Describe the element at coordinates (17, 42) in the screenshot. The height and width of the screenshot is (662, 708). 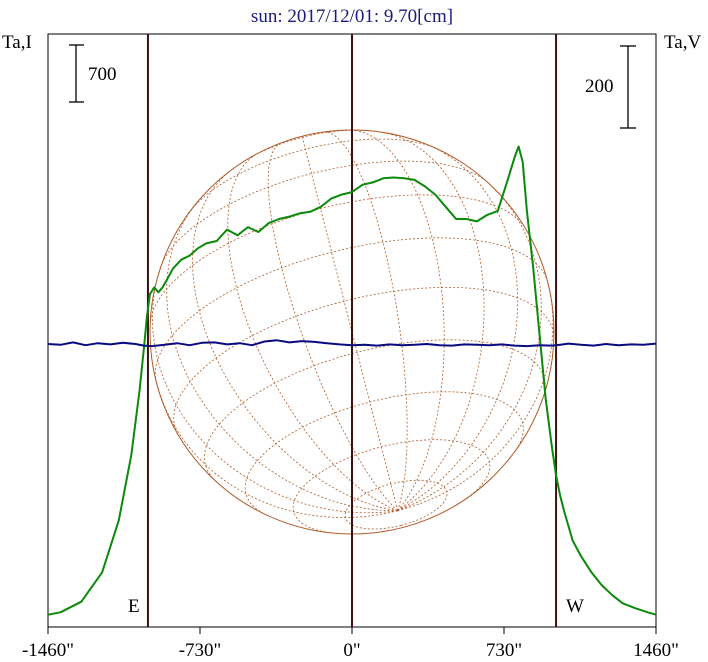
I see `left-axis-label: Ta,I` at that location.